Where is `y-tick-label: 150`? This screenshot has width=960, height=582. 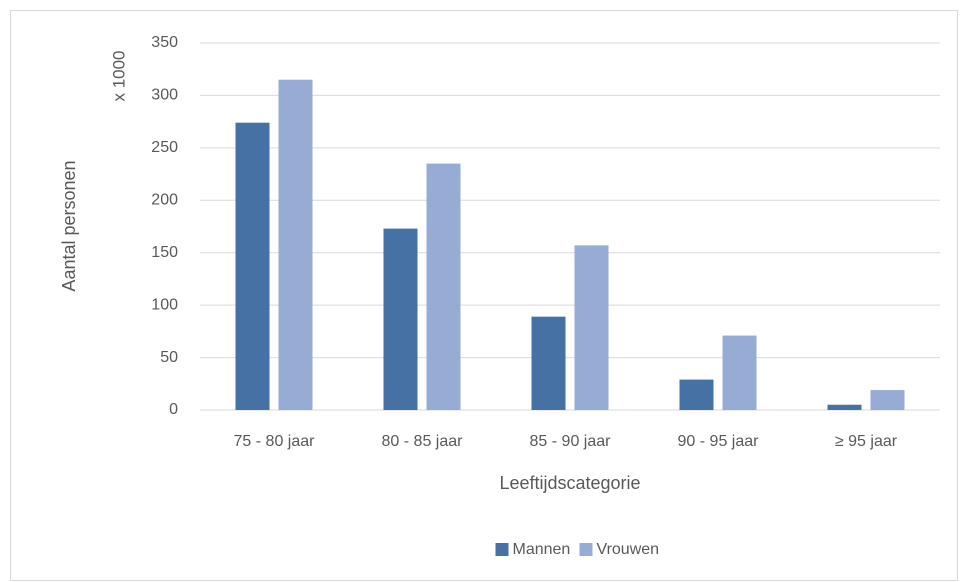
y-tick-label: 150 is located at coordinates (164, 252).